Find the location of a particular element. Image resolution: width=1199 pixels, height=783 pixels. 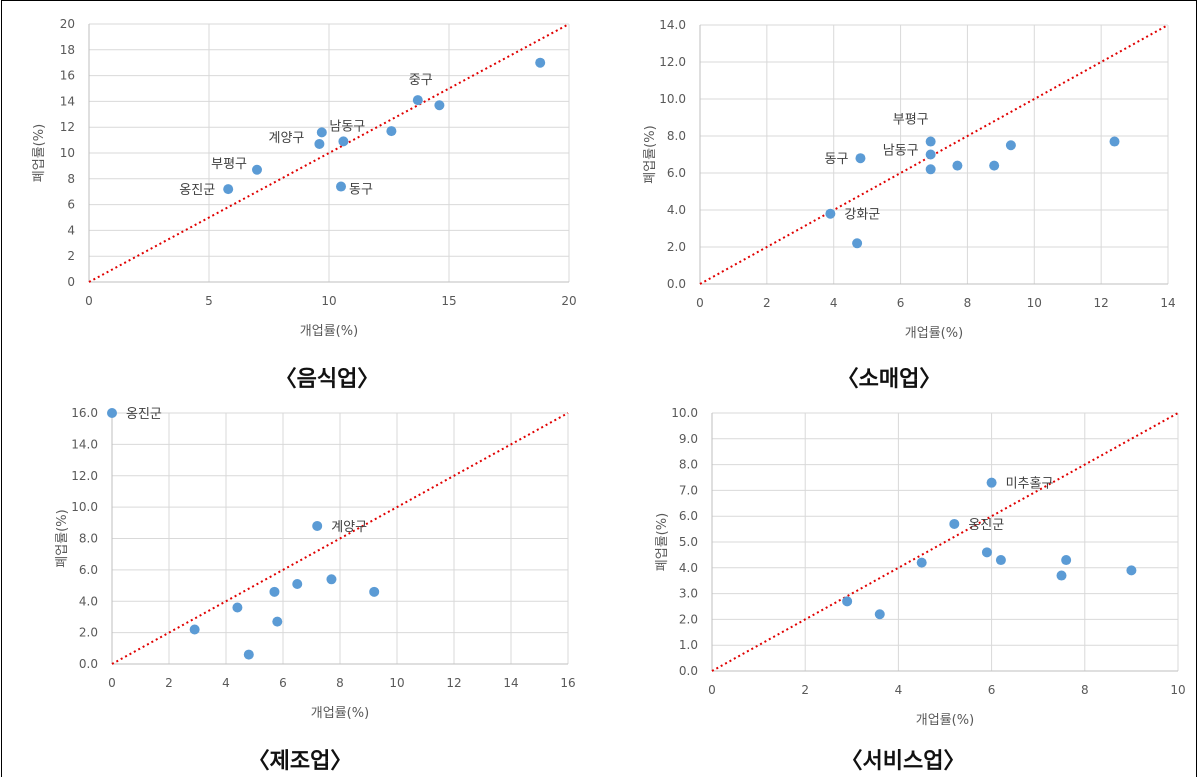

y-tick-label: 0 is located at coordinates (71, 282).